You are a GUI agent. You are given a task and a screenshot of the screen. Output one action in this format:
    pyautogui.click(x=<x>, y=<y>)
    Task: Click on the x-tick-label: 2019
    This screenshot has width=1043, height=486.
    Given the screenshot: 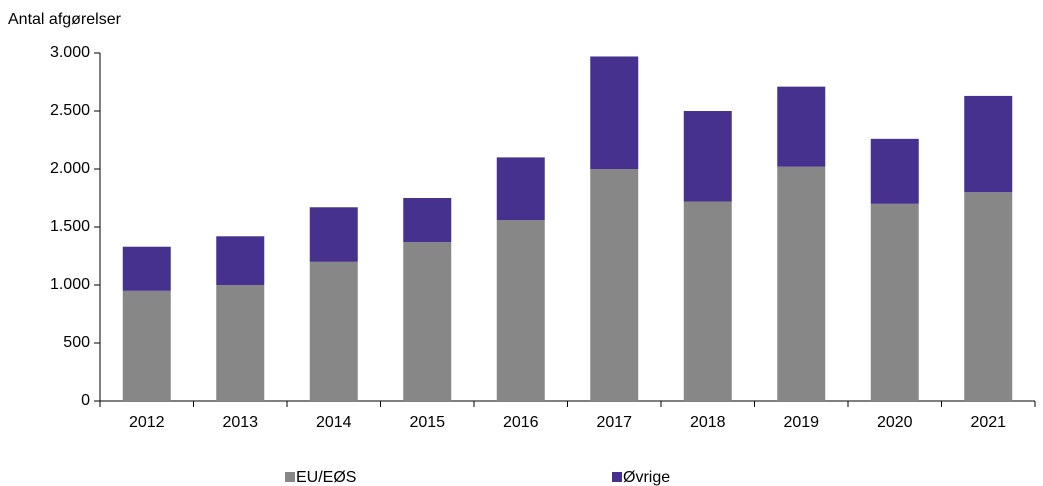 What is the action you would take?
    pyautogui.click(x=801, y=422)
    